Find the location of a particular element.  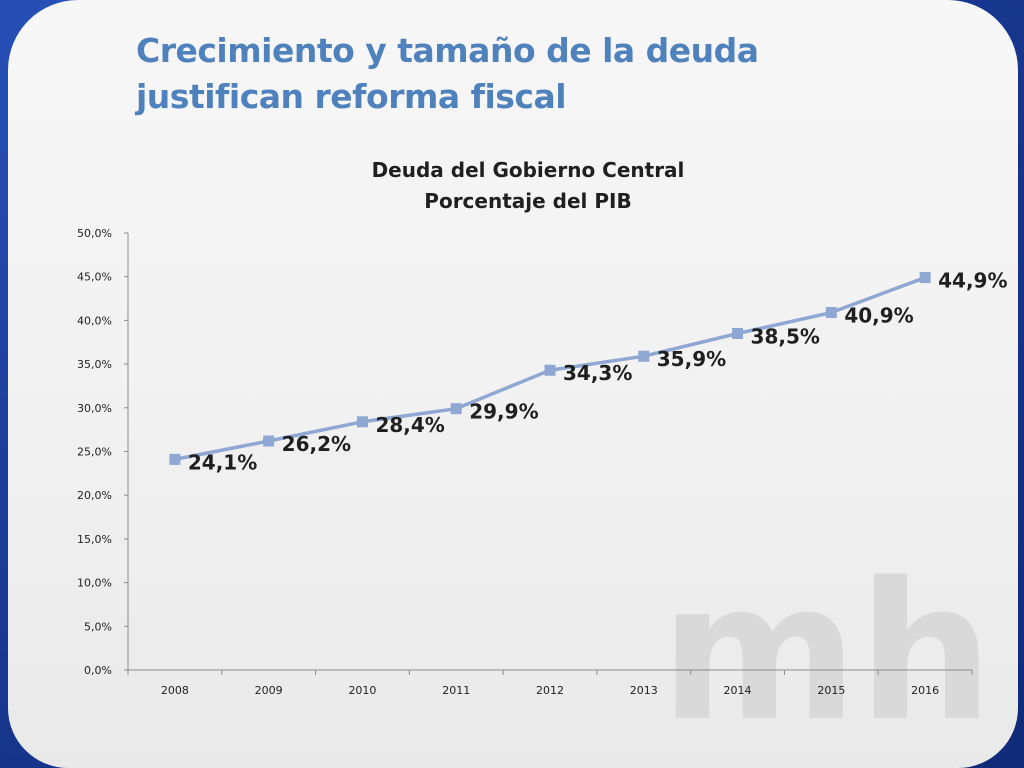

data-label: 38,5% is located at coordinates (785, 337).